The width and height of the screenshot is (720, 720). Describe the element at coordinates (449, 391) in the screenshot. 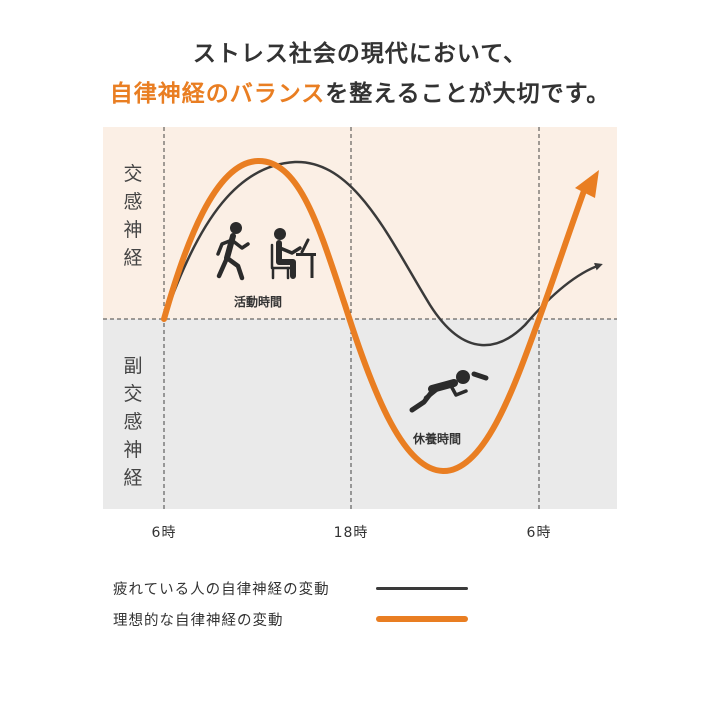

I see `lying-person-icon` at that location.